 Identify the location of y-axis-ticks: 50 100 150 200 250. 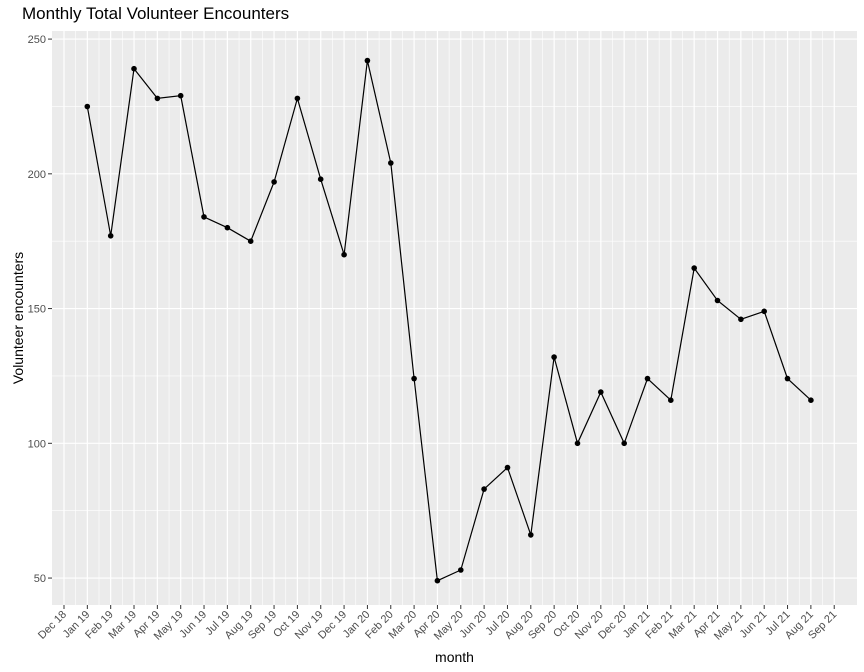
(40, 309).